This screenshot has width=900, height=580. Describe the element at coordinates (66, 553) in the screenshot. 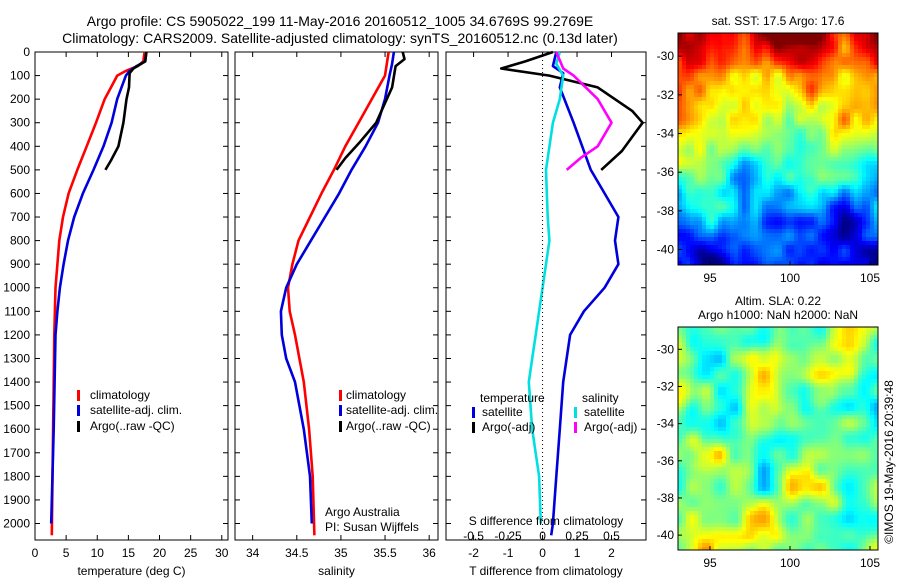

I see `temperature-xtick-label: 5` at that location.